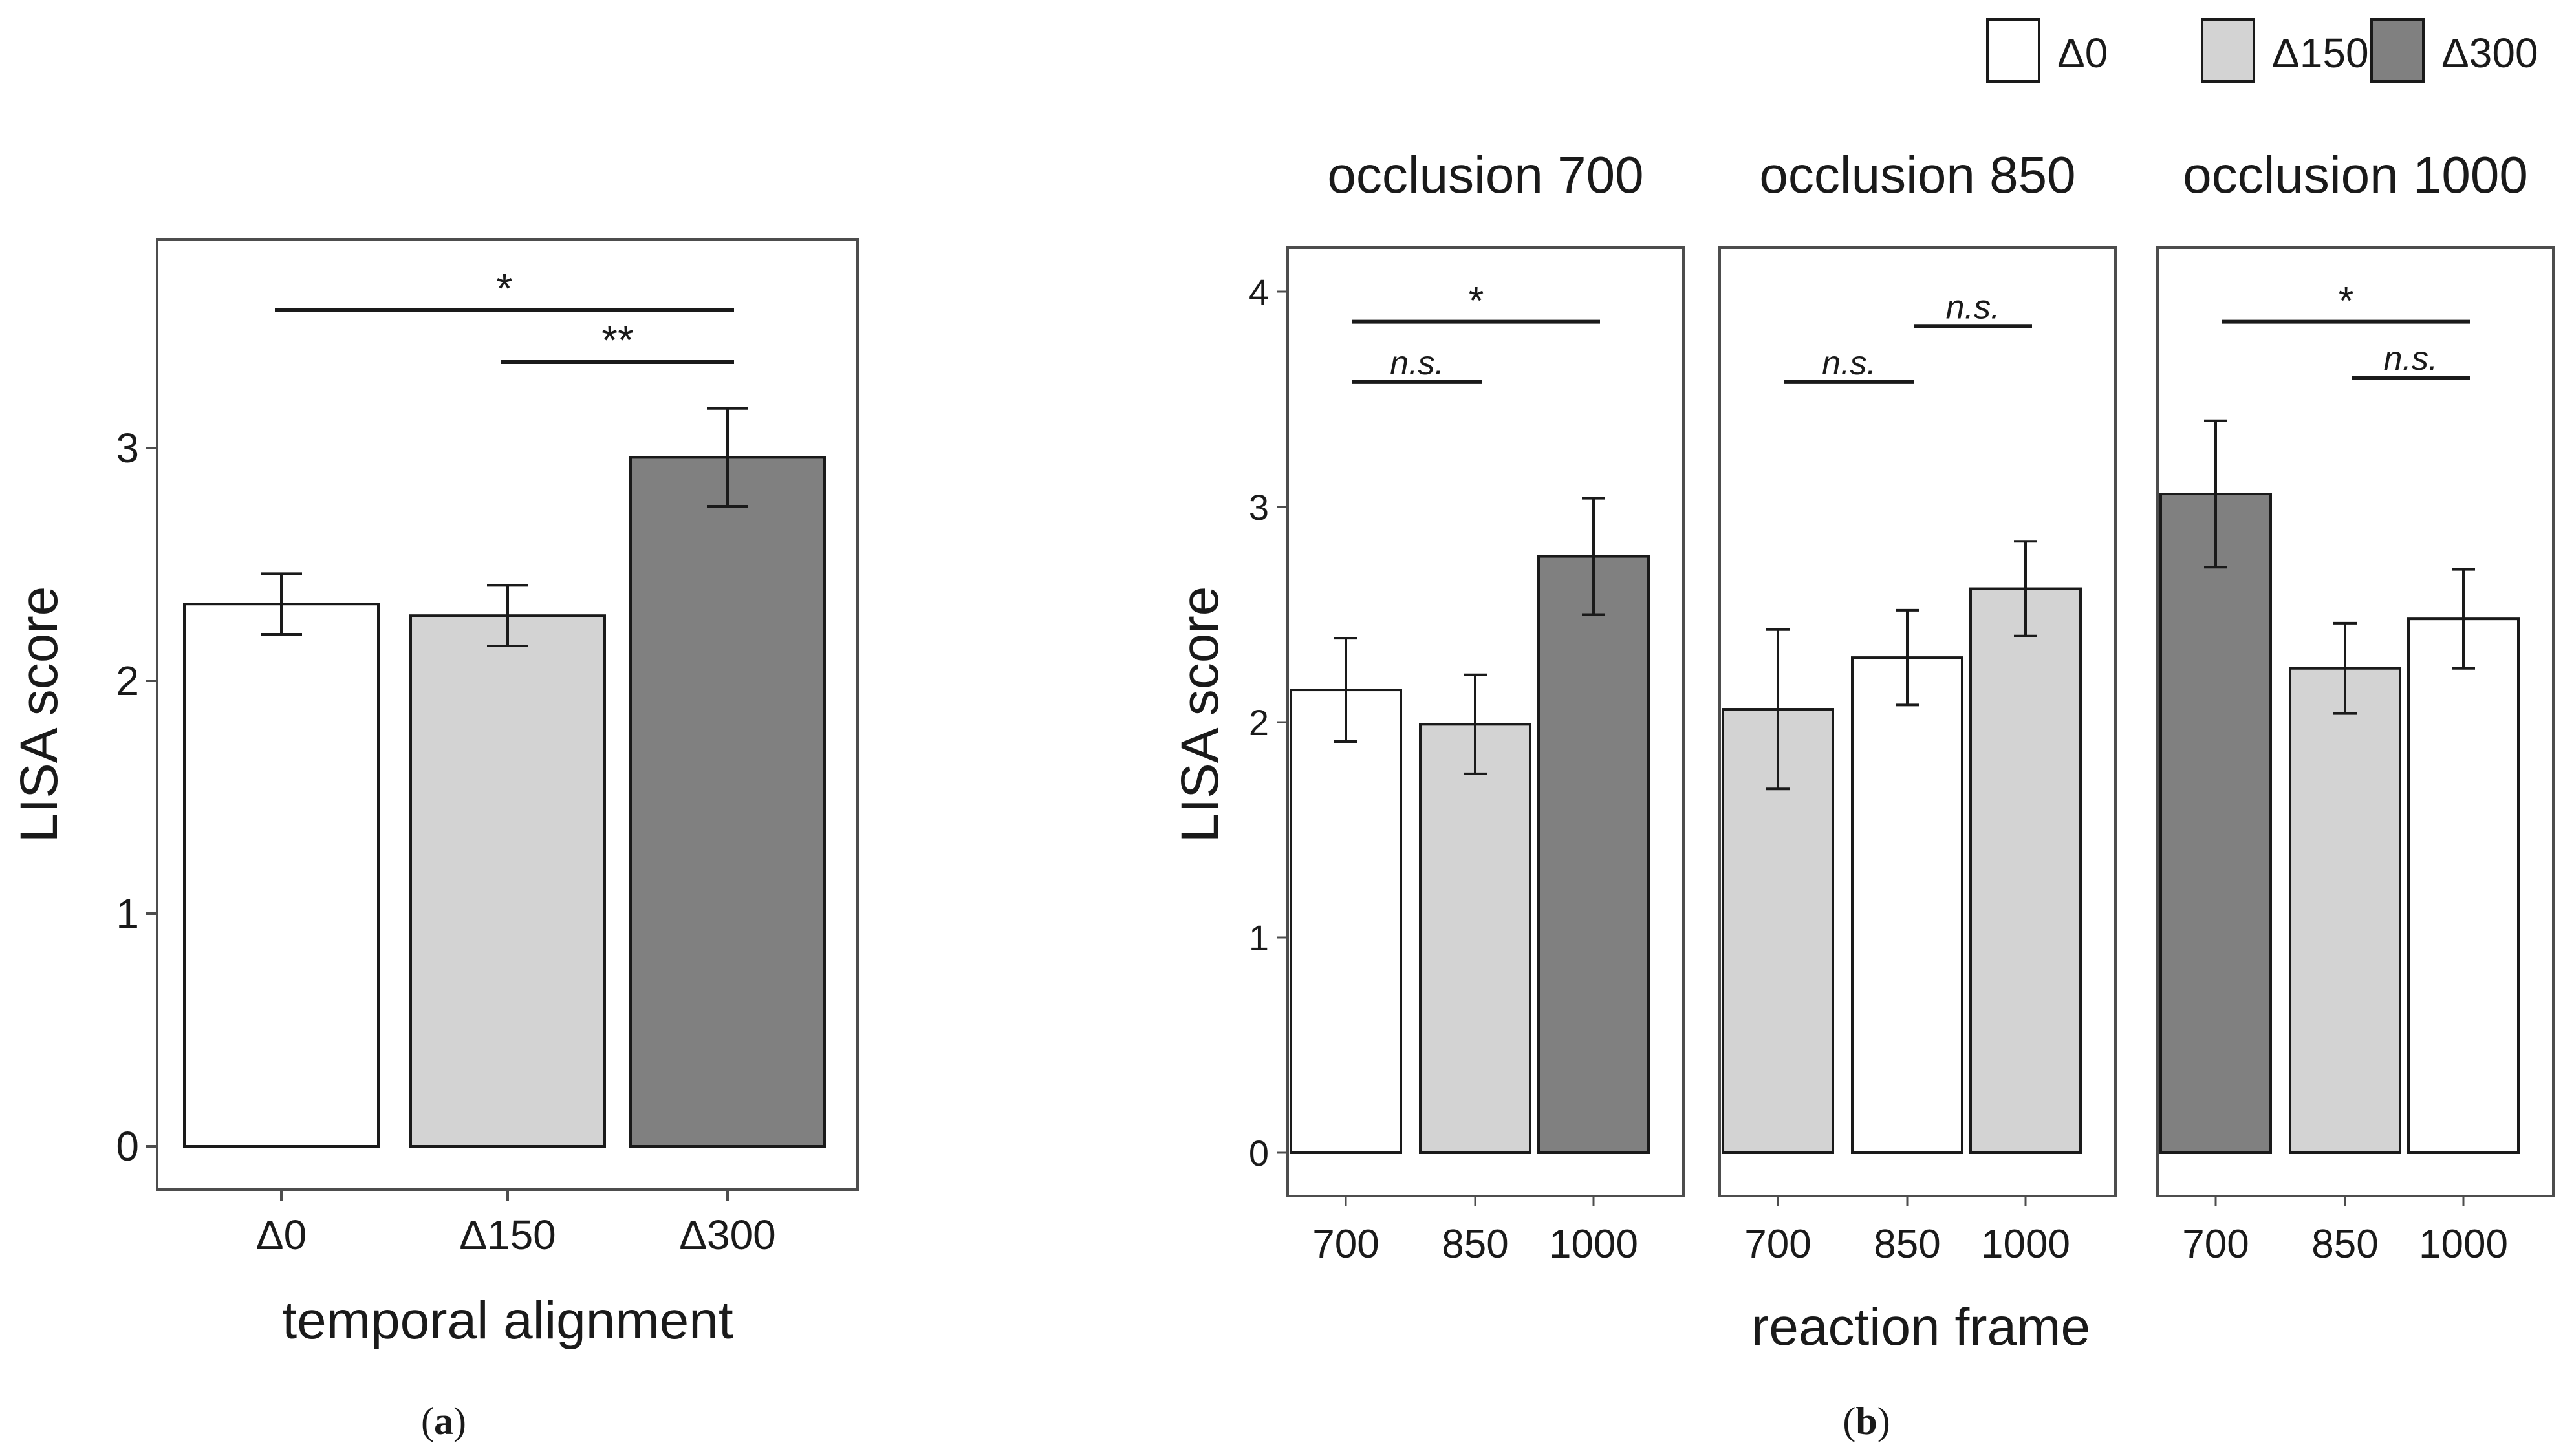  What do you see at coordinates (1259, 507) in the screenshot?
I see `panel-b-y-tick-label: 3` at bounding box center [1259, 507].